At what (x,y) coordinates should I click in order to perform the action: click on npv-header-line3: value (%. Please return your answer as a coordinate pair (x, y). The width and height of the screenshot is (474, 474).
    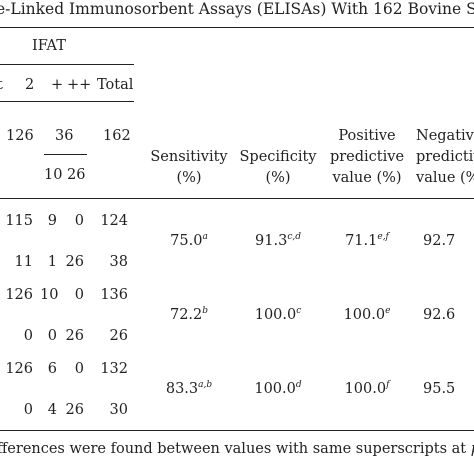
    Looking at the image, I should click on (445, 178).